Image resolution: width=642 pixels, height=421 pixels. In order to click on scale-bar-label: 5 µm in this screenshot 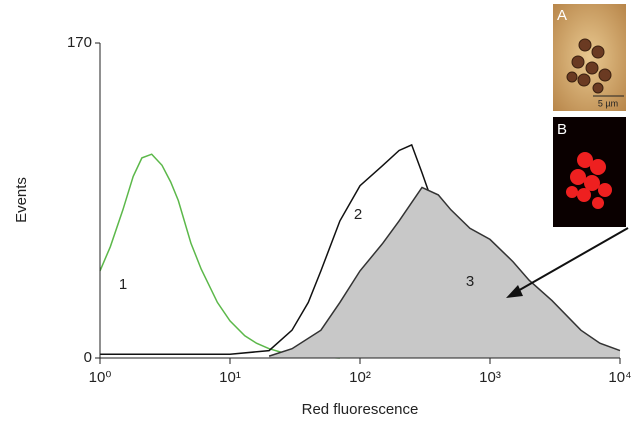, I will do `click(608, 103)`.